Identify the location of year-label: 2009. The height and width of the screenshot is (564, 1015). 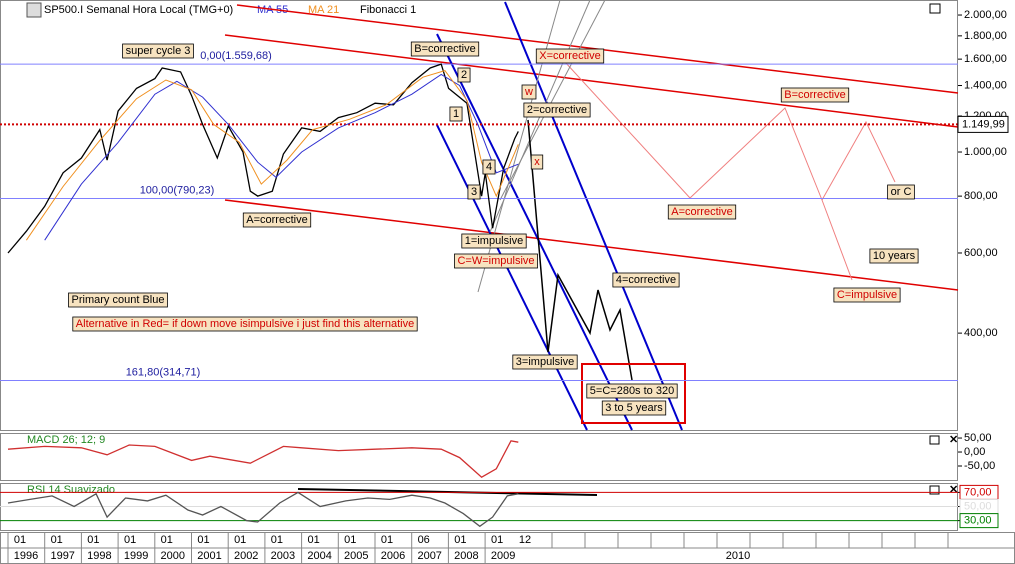
(503, 556).